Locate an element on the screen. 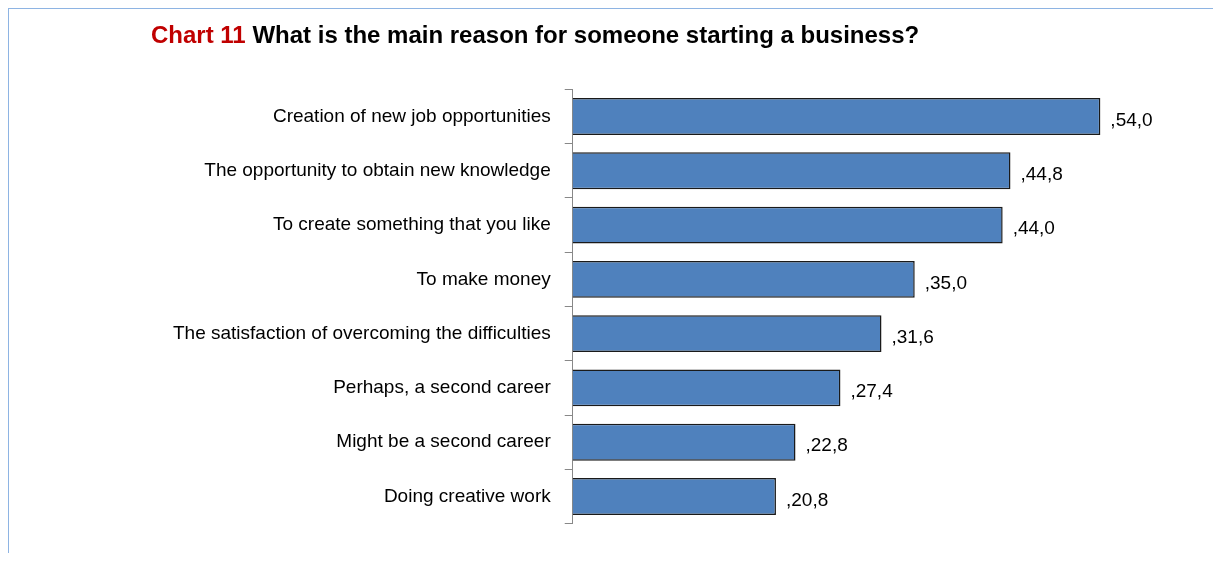 The height and width of the screenshot is (563, 1223). data-label: ,35,0 is located at coordinates (945, 282).